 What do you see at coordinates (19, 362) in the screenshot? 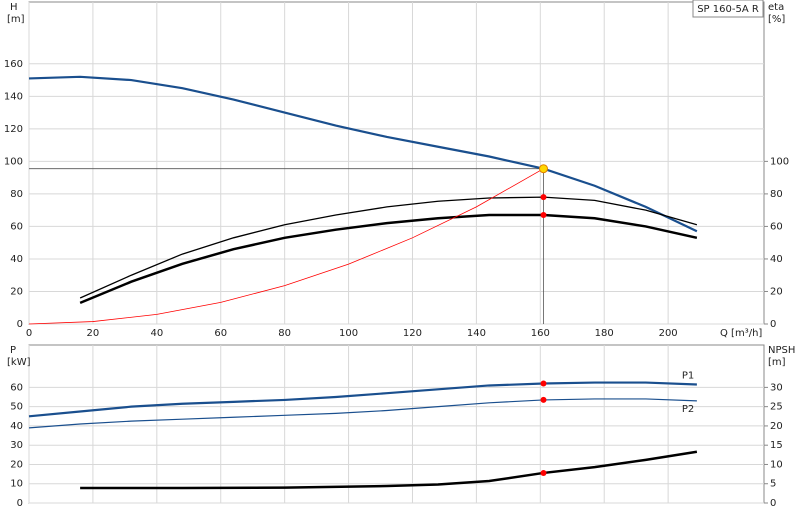
I see `y-unit: [kW]` at bounding box center [19, 362].